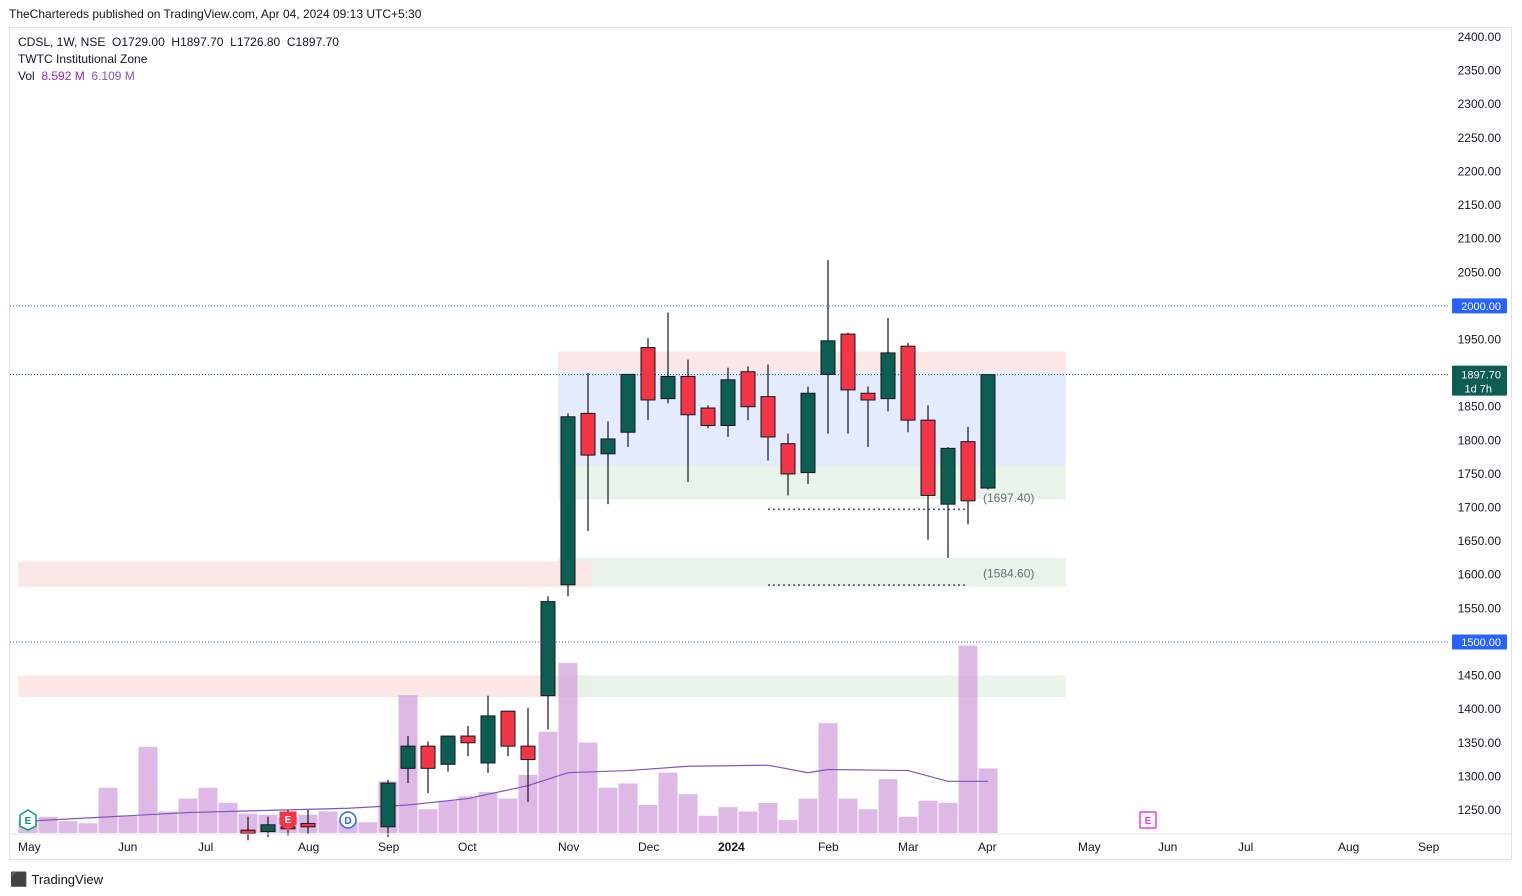  I want to click on price-tick-label: 2050.00, so click(1480, 272).